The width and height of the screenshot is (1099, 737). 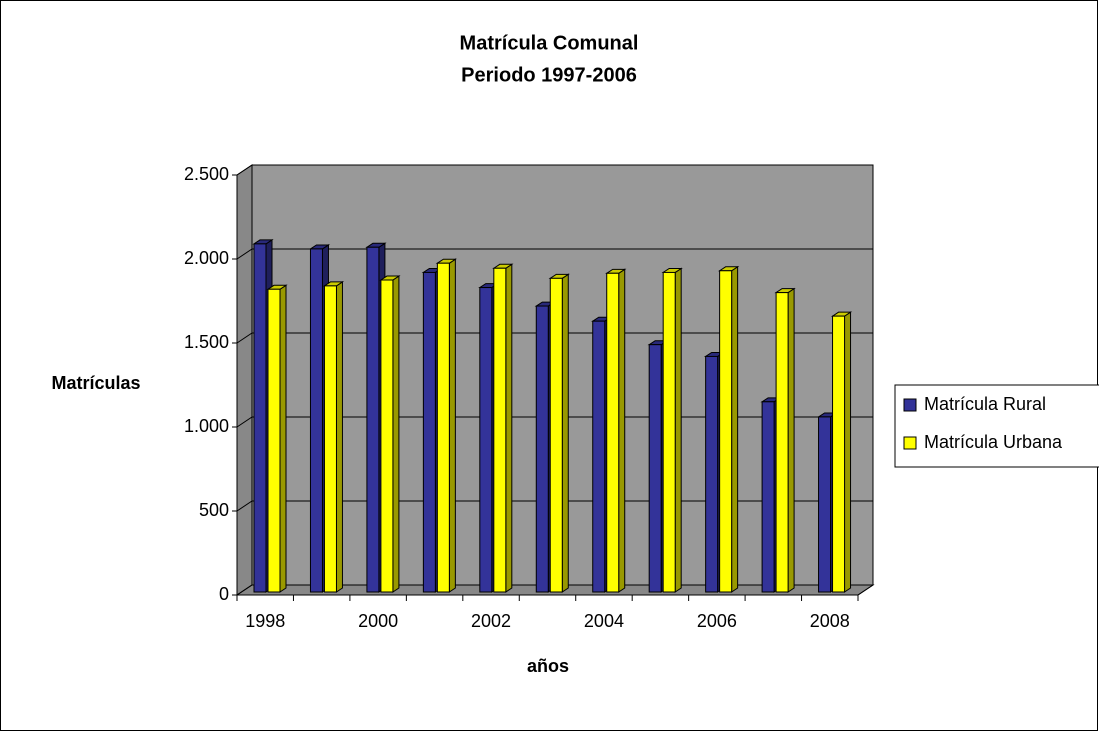 What do you see at coordinates (378, 621) in the screenshot?
I see `x-tick-label: 2000` at bounding box center [378, 621].